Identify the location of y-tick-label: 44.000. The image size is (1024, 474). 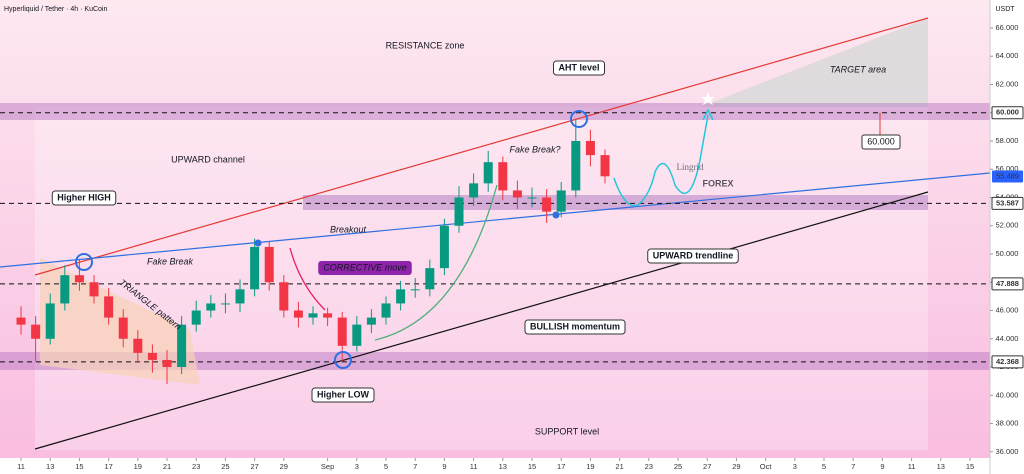
(1007, 338).